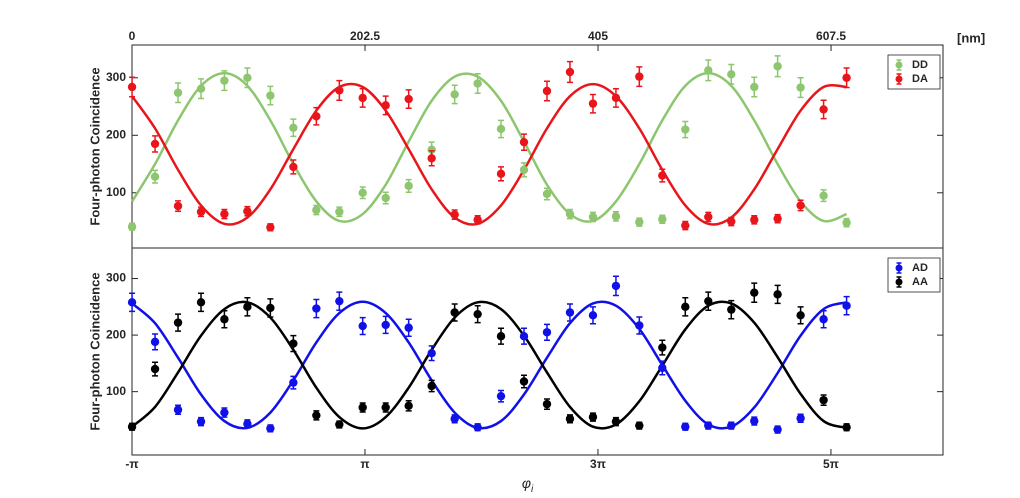  I want to click on y-tick-label: 100, so click(116, 192).